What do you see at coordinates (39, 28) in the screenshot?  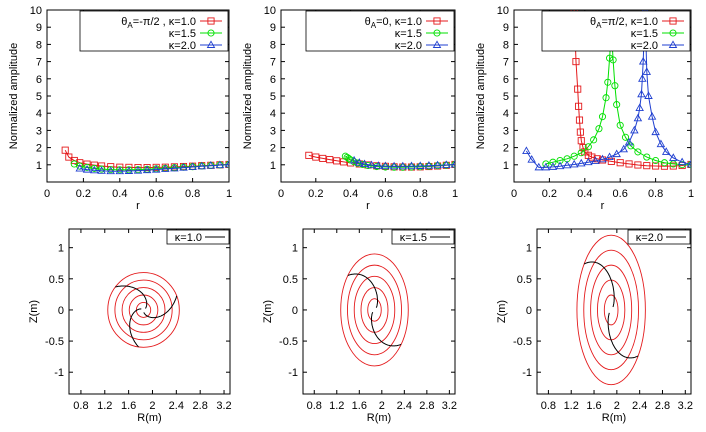 I see `y-tick-label: 9` at bounding box center [39, 28].